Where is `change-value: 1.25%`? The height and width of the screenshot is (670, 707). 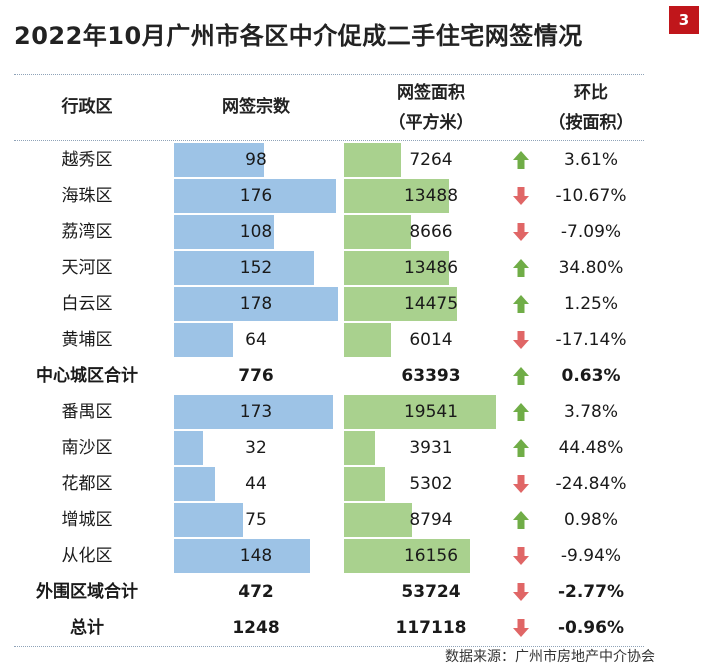
change-value: 1.25% is located at coordinates (590, 304).